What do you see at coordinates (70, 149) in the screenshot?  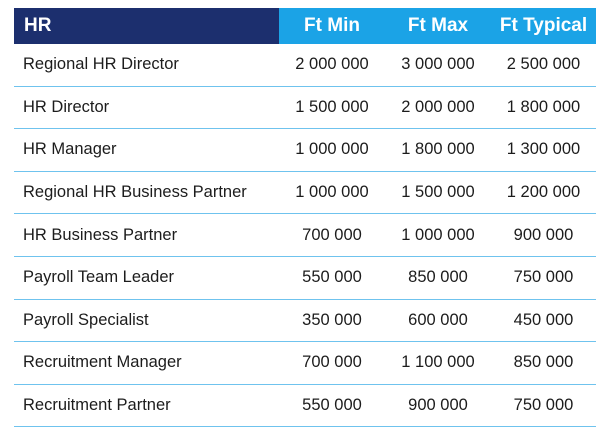 I see `role-cell: HR Manager` at bounding box center [70, 149].